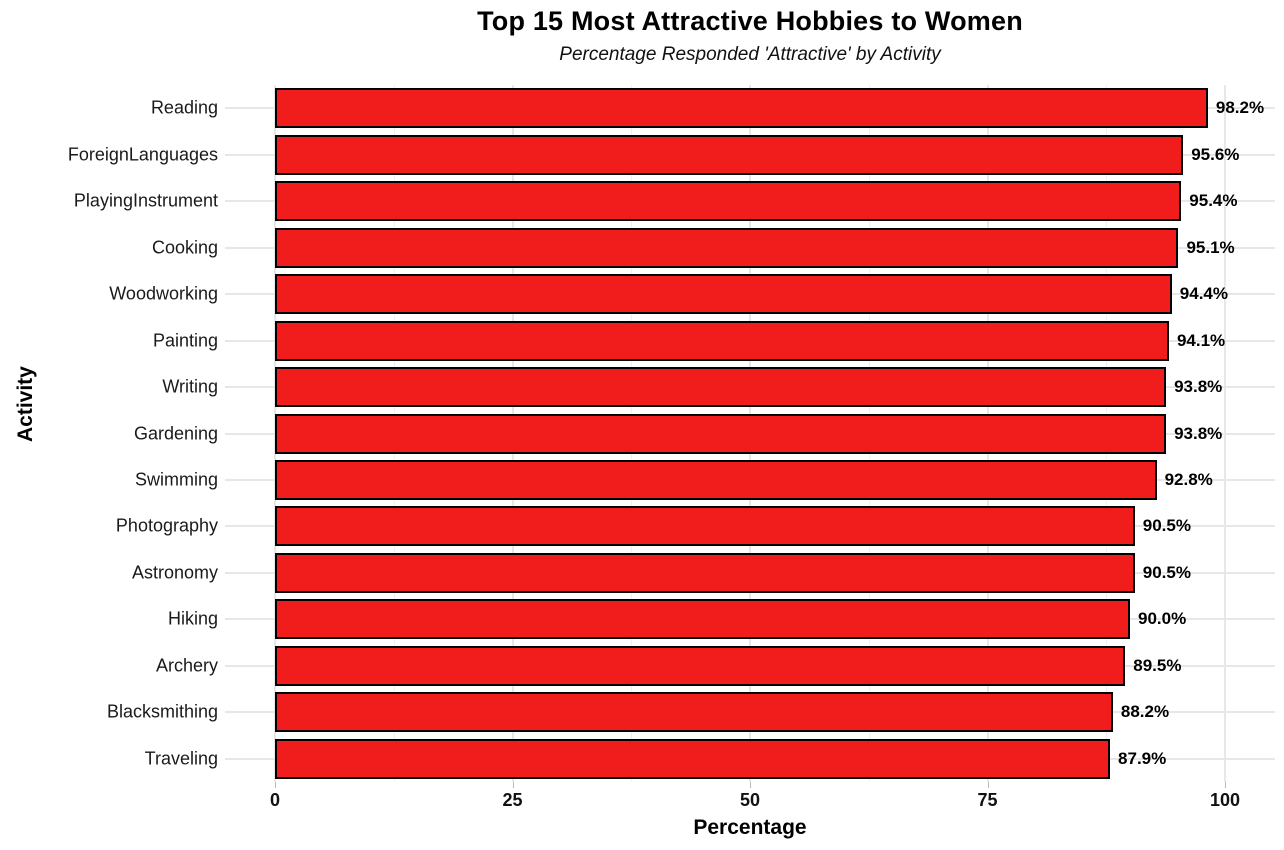 The height and width of the screenshot is (850, 1284). Describe the element at coordinates (512, 800) in the screenshot. I see `x-tick-label: 25` at that location.